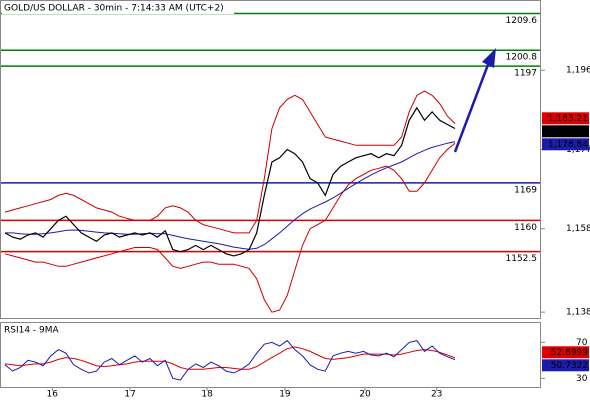 The width and height of the screenshot is (590, 400). I want to click on level-label: 1200.8, so click(522, 58).